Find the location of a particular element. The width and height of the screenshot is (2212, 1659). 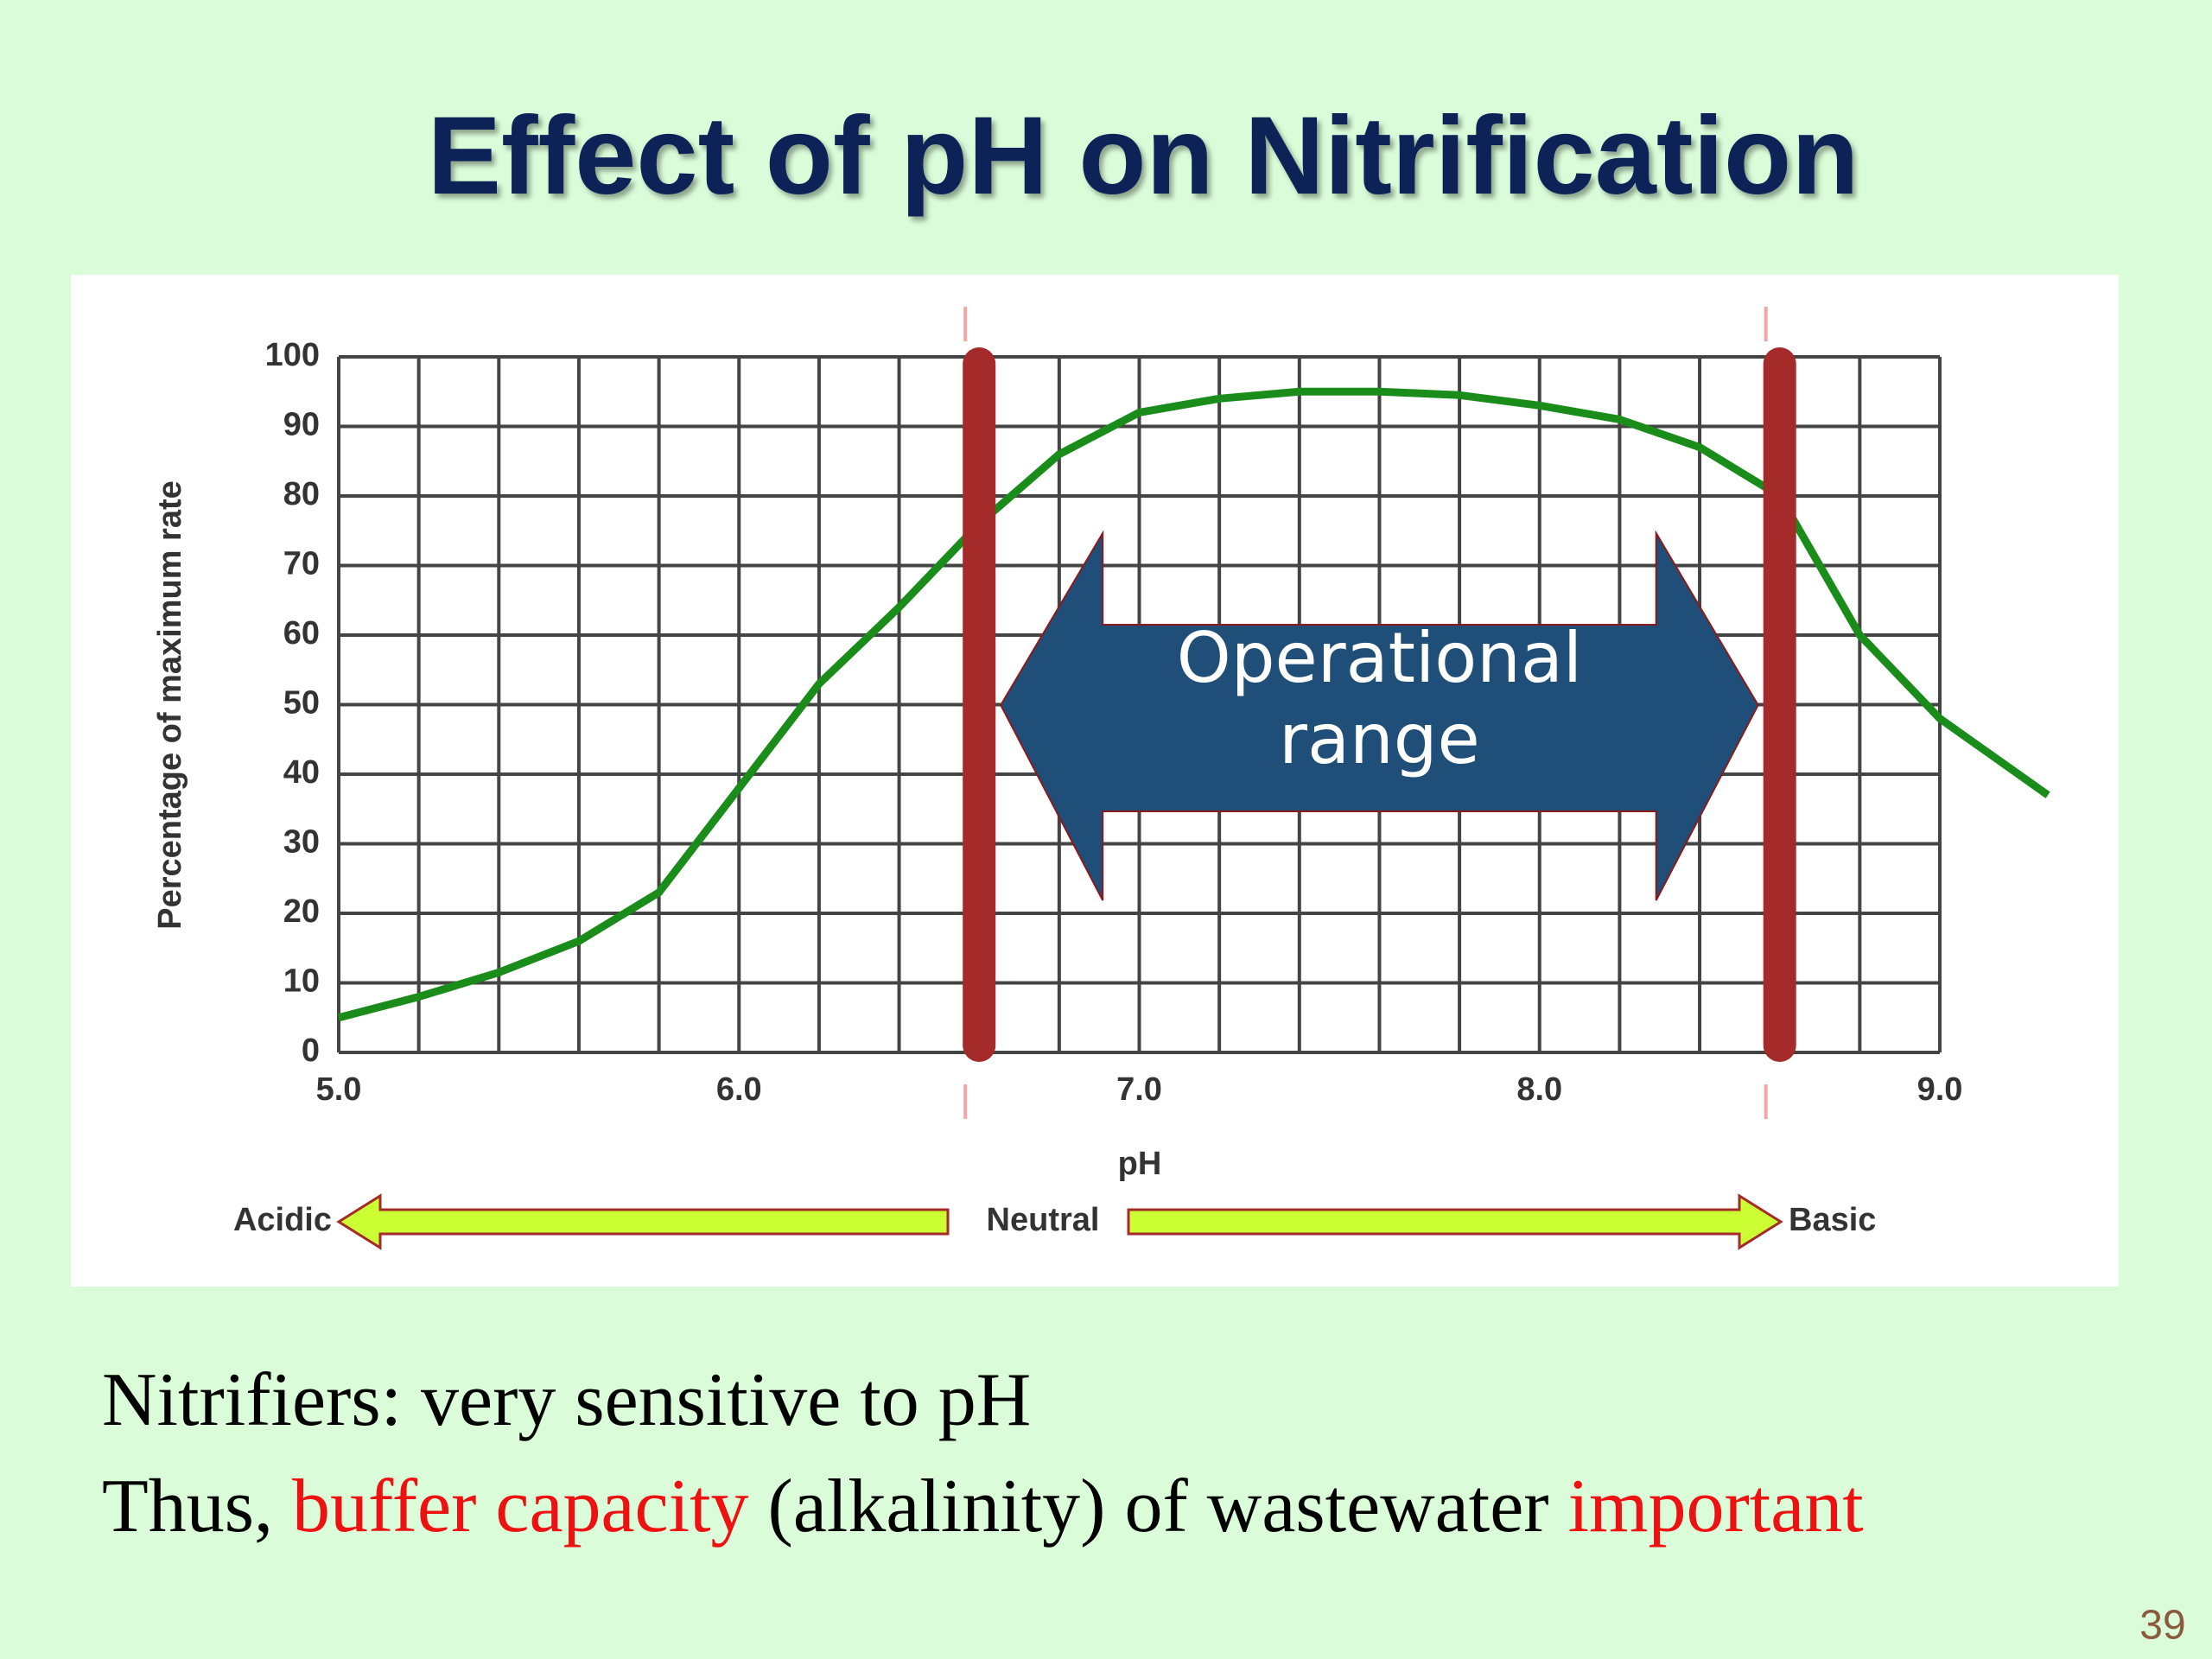

range-arrow is located at coordinates (1379, 715).